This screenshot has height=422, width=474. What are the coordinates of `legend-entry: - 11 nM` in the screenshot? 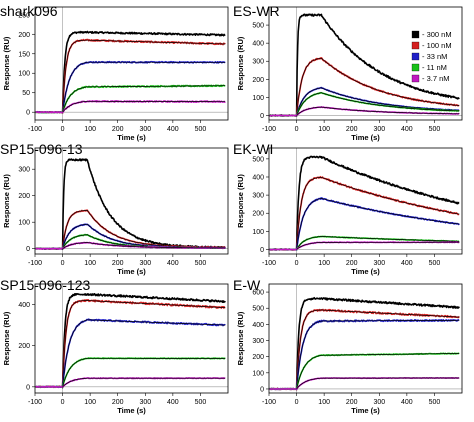 It's located at (434, 67).